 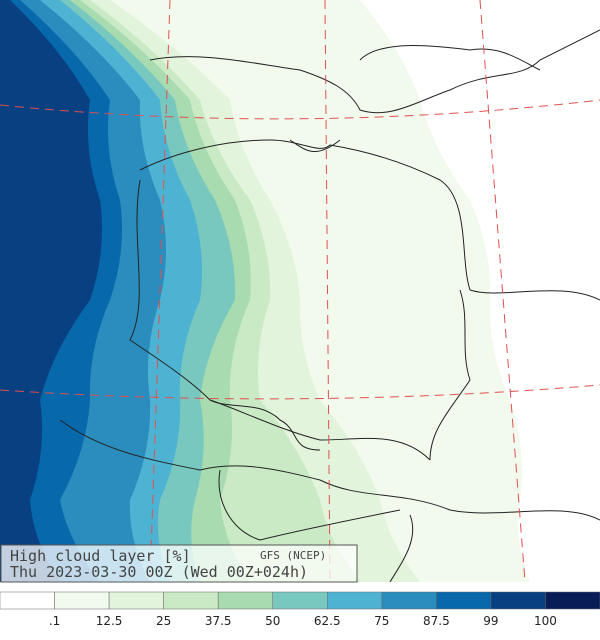 What do you see at coordinates (545, 621) in the screenshot?
I see `legend-label: 100` at bounding box center [545, 621].